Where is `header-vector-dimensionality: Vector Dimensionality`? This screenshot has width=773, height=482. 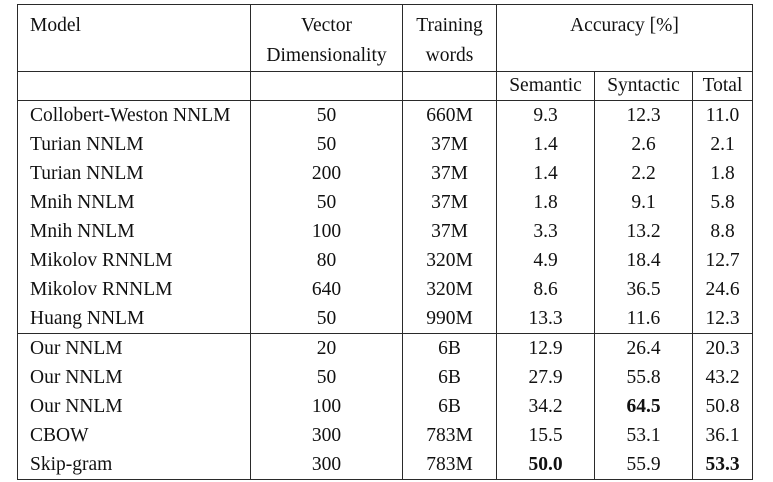
header-vector-dimensionality: Vector Dimensionality is located at coordinates (326, 38).